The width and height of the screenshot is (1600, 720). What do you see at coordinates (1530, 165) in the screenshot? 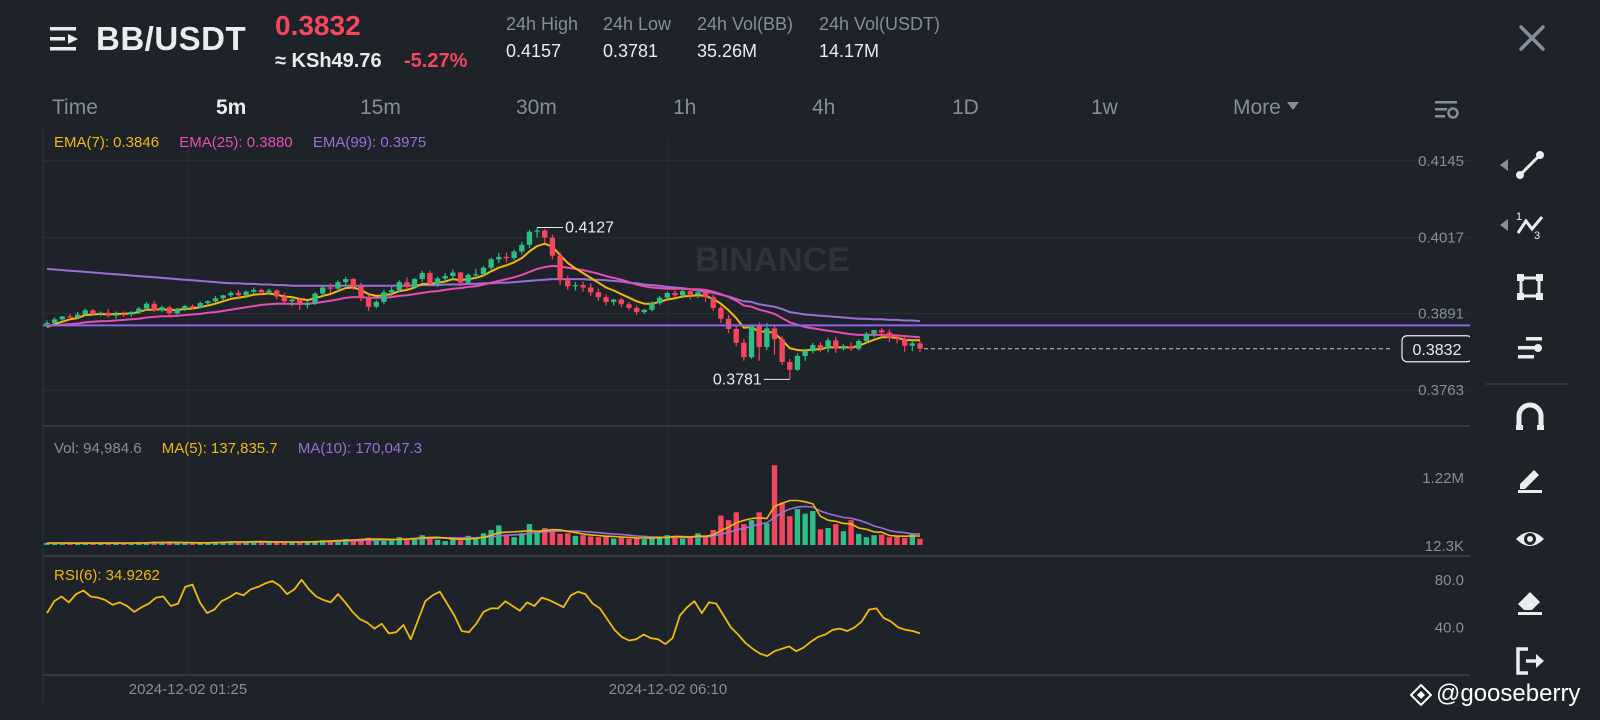
I see `trend-line-icon` at bounding box center [1530, 165].